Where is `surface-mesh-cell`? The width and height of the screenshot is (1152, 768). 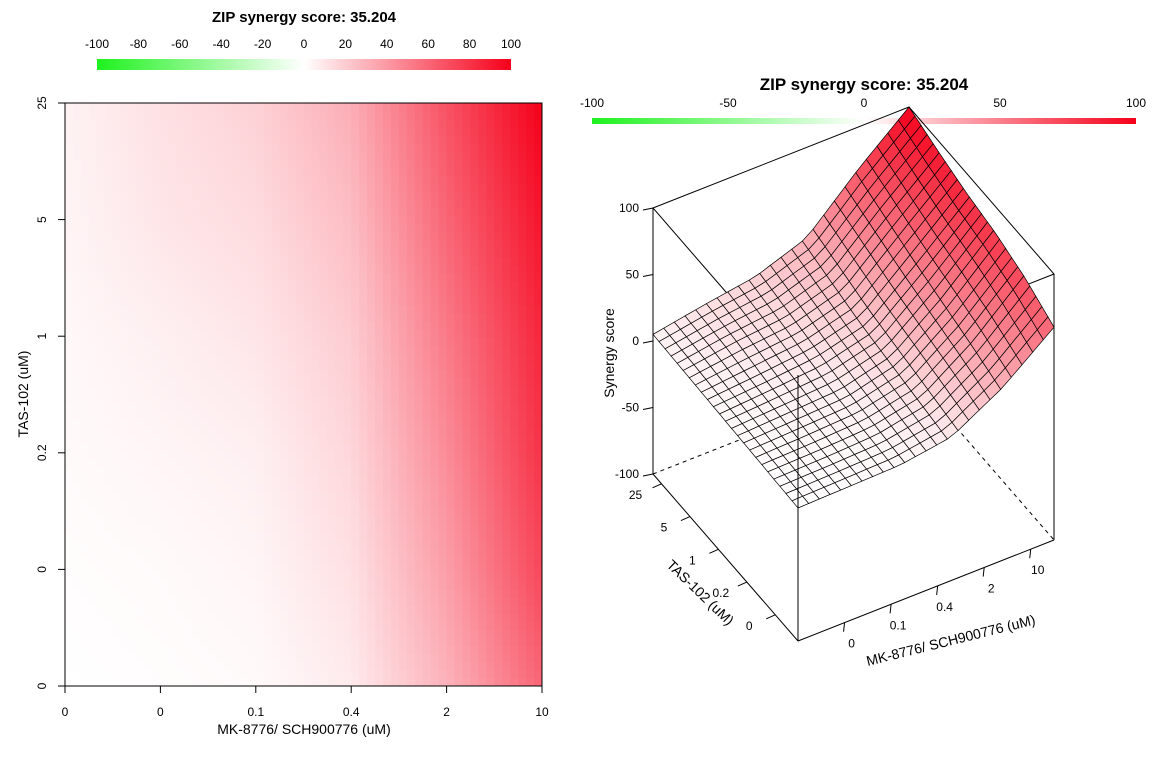
surface-mesh-cell is located at coordinates (800, 502).